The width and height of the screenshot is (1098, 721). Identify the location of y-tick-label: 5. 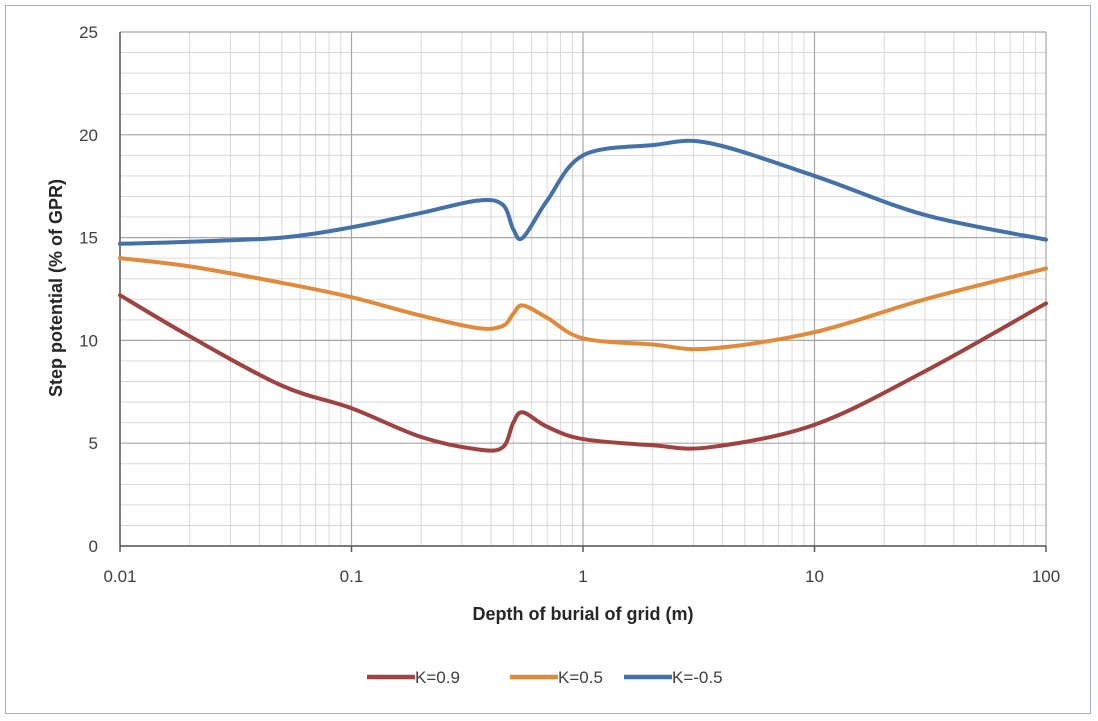
(93, 443).